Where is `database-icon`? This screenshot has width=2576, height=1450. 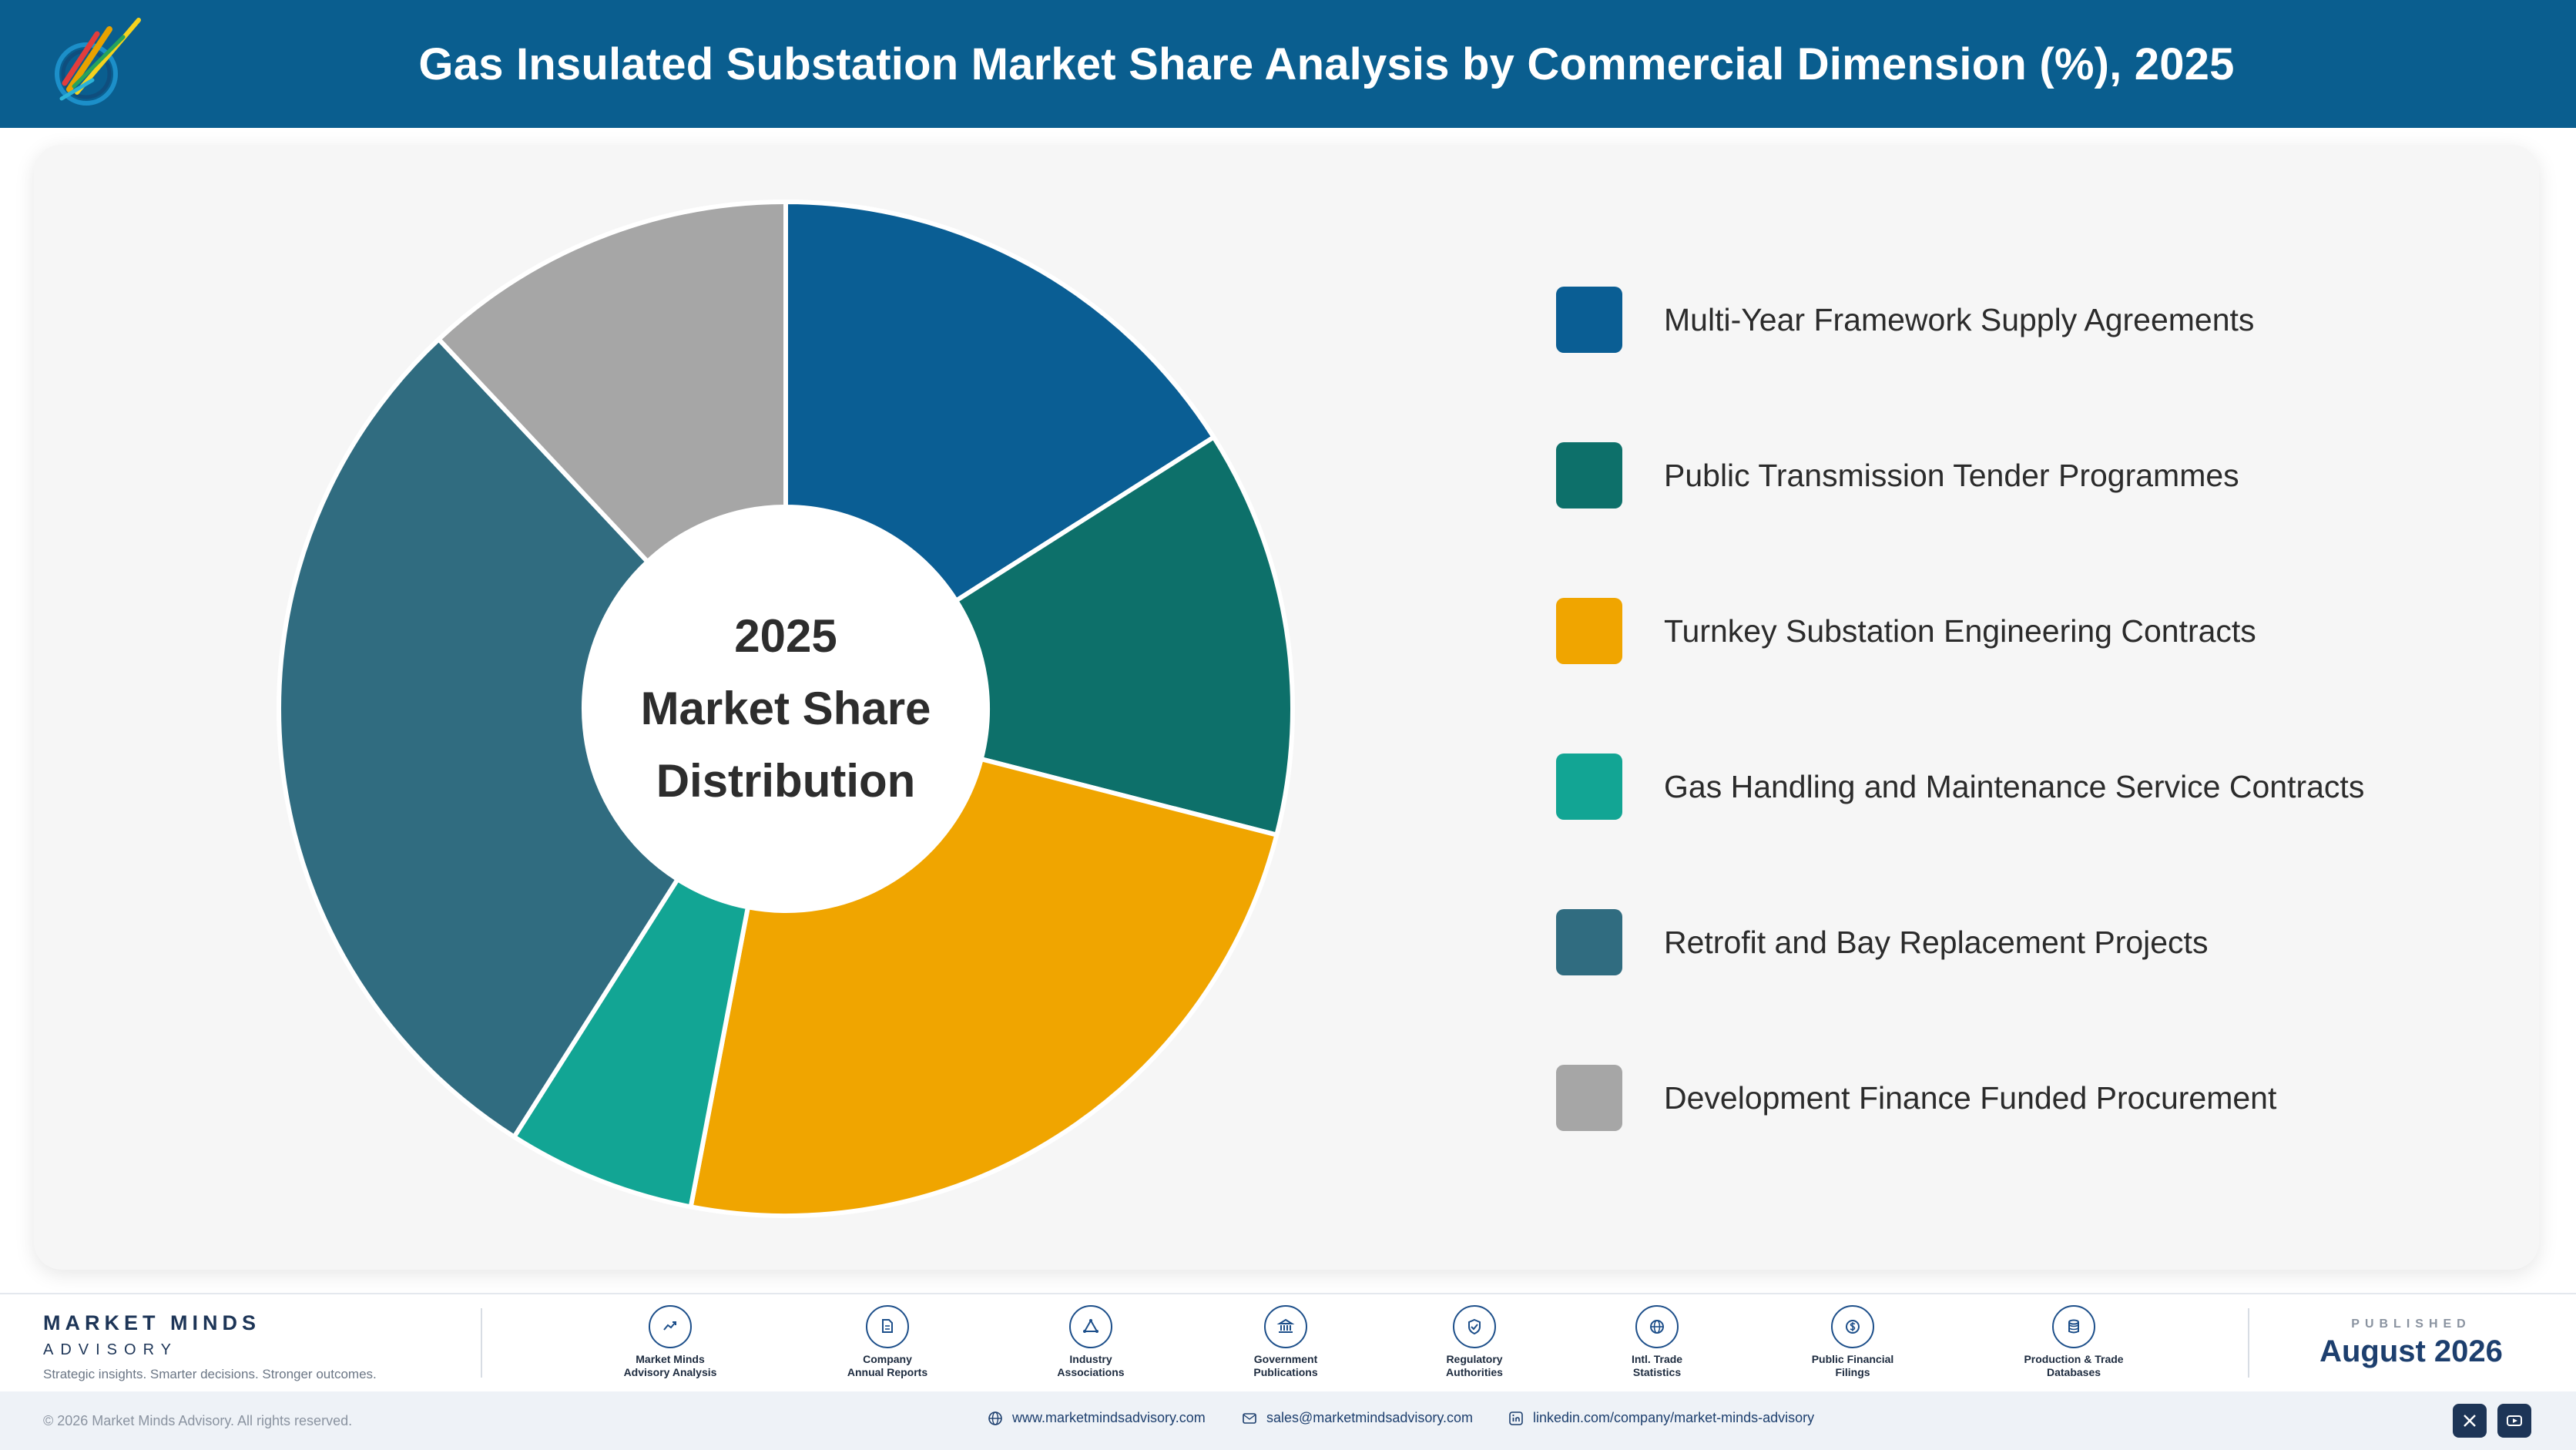 database-icon is located at coordinates (2073, 1326).